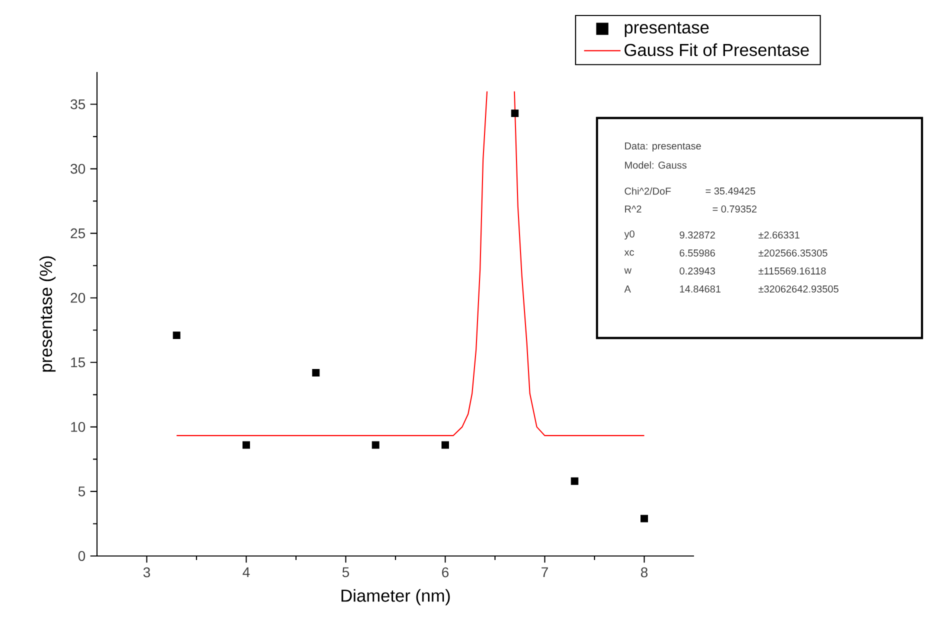  What do you see at coordinates (647, 191) in the screenshot?
I see `annotation: Chi^2/DoF` at bounding box center [647, 191].